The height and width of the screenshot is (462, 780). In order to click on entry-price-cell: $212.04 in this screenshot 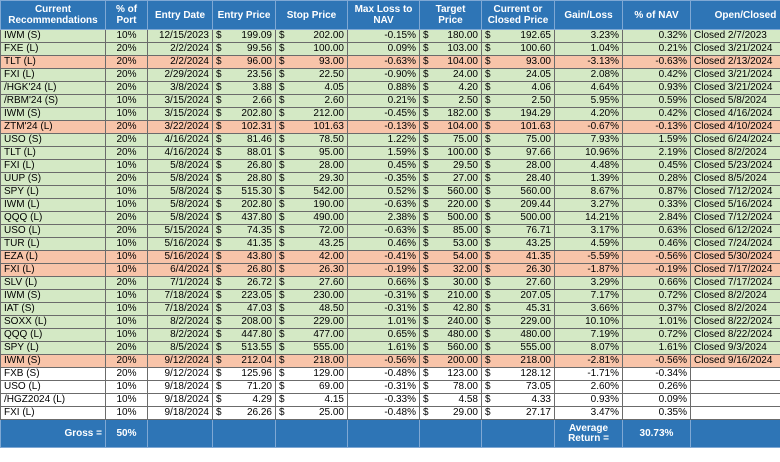, I will do `click(244, 361)`.